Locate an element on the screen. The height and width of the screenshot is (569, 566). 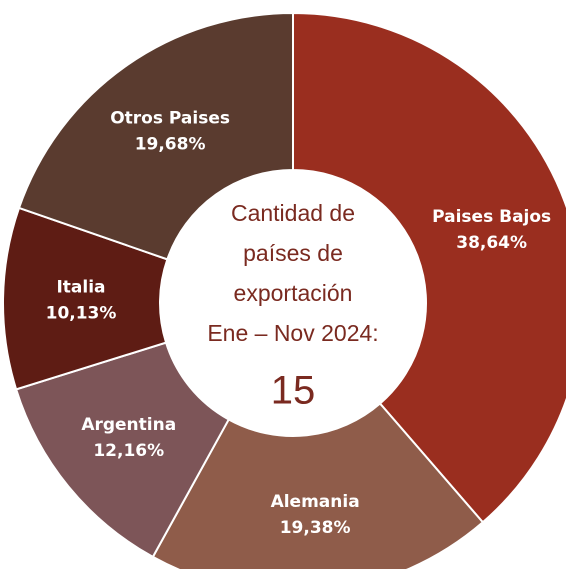
slice-value: 10,13% is located at coordinates (81, 314).